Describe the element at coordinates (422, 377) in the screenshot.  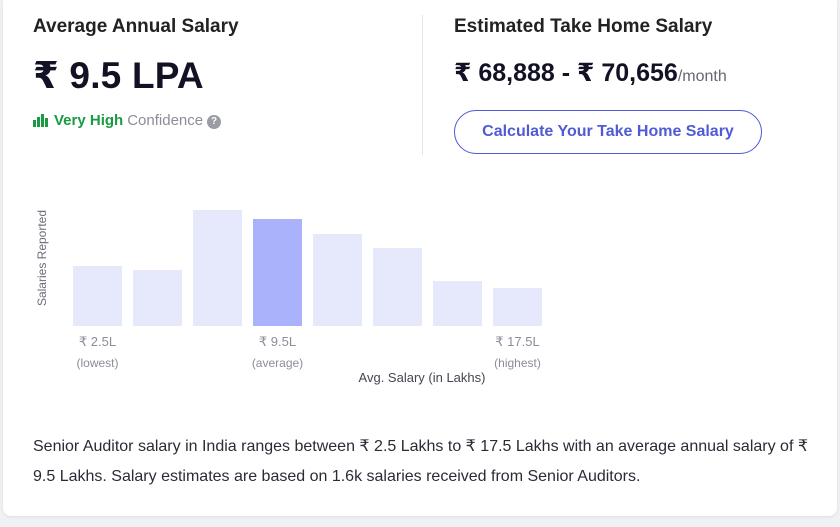
I see `x-axis-label: Avg. Salary (in Lakhs)` at that location.